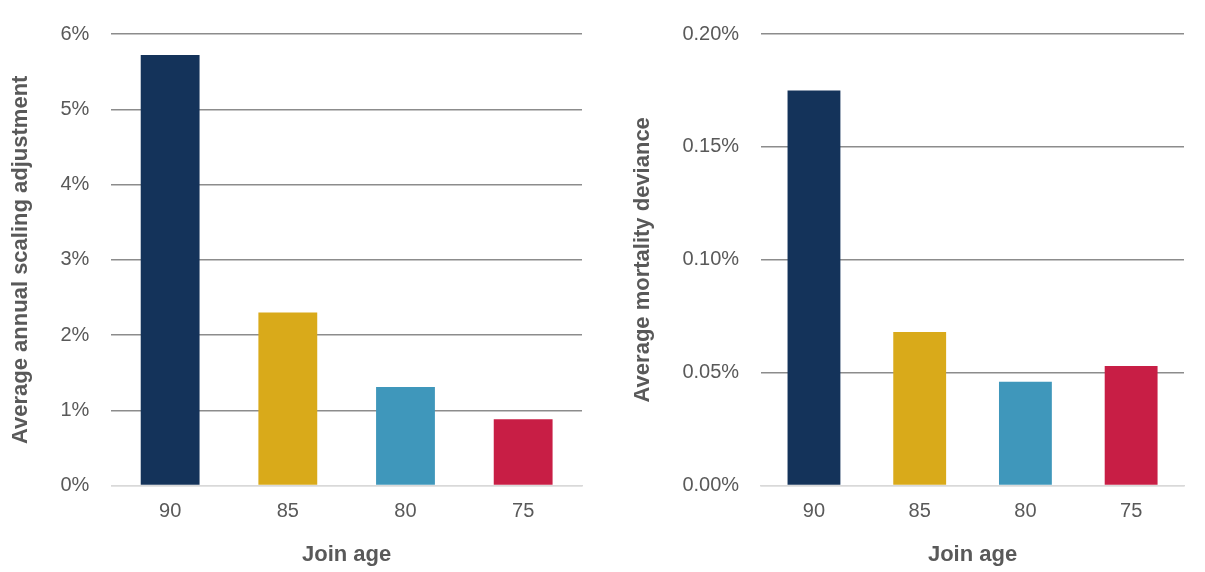  What do you see at coordinates (75, 258) in the screenshot?
I see `y-tick-label: 3%` at bounding box center [75, 258].